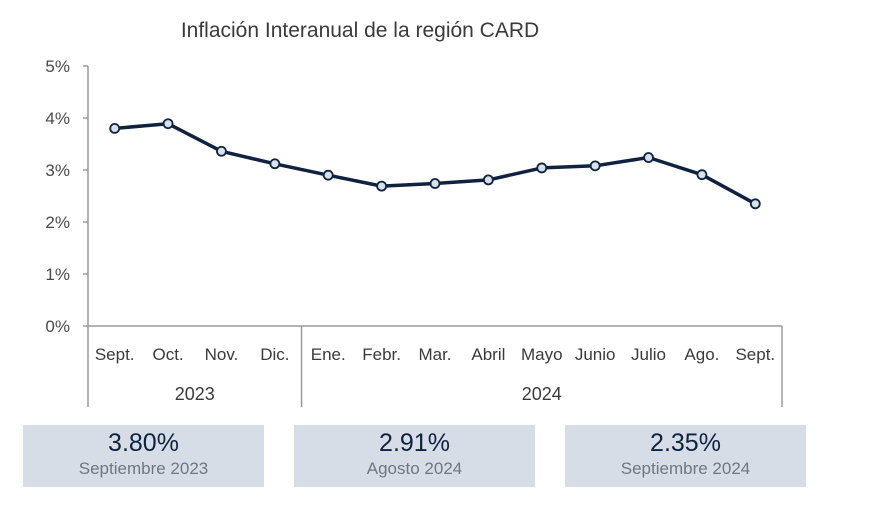  What do you see at coordinates (542, 394) in the screenshot?
I see `group-label: 2024` at bounding box center [542, 394].